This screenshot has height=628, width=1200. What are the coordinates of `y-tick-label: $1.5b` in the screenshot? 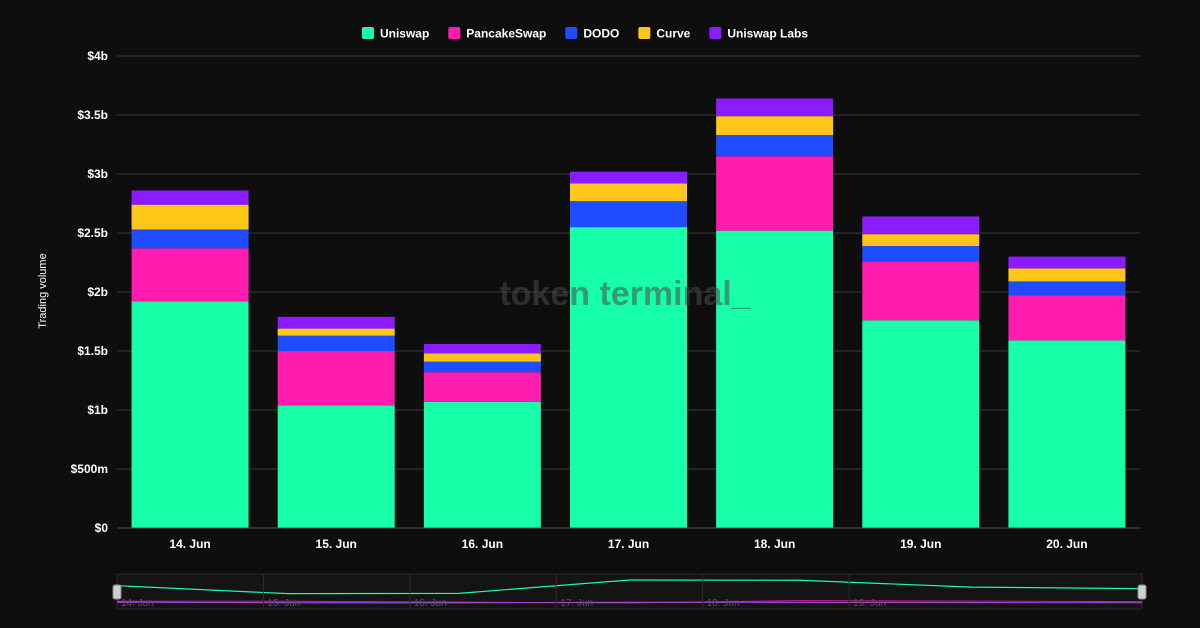 It's located at (92, 351).